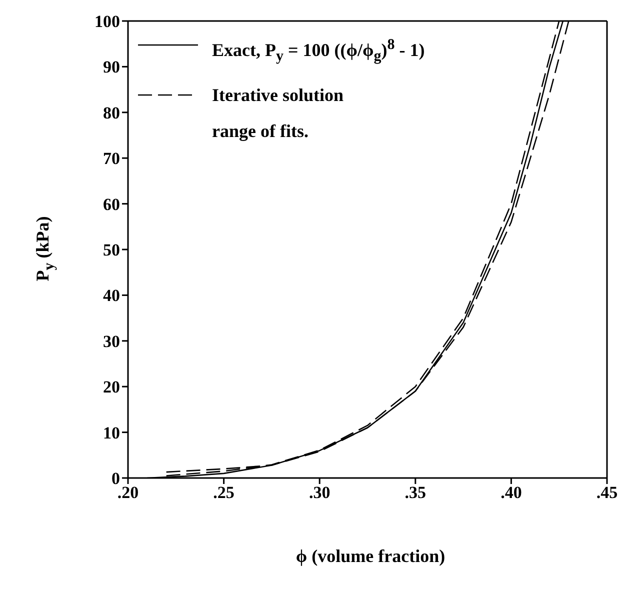 The image size is (635, 590). I want to click on x-tick-label: .40, so click(511, 492).